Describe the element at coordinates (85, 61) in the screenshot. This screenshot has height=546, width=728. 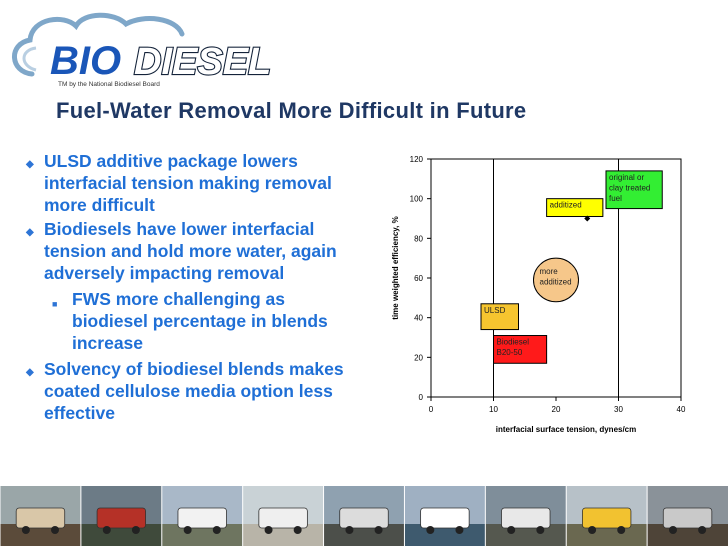
I see `logo-bio-text: BIO` at that location.